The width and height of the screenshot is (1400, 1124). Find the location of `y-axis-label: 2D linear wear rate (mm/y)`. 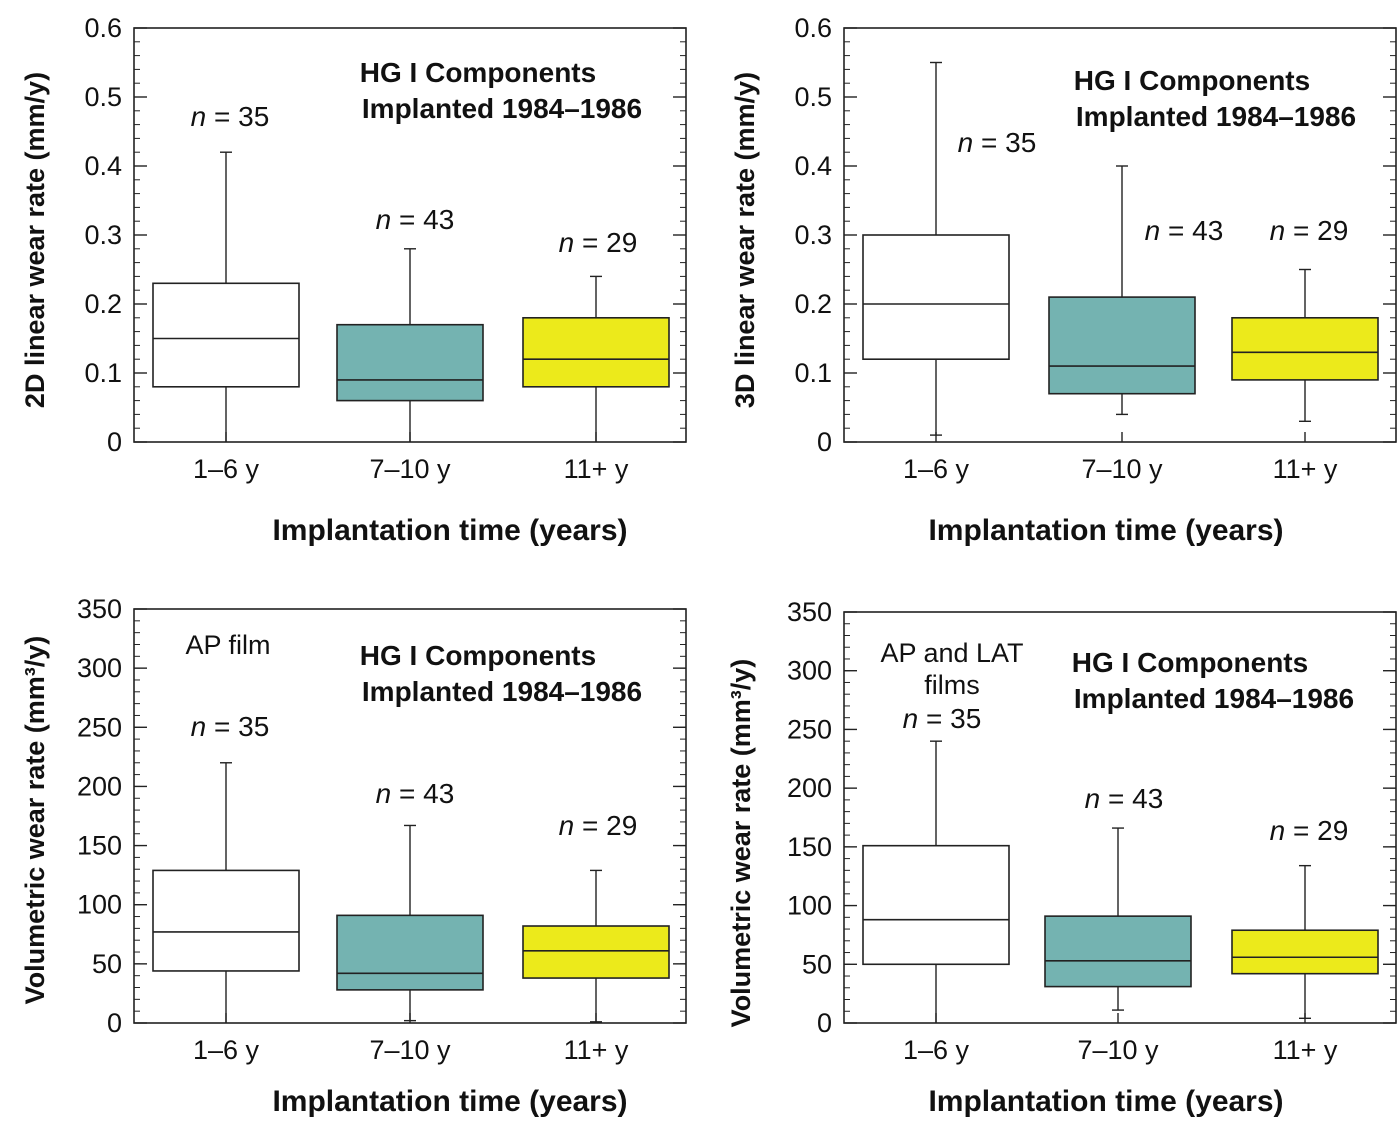

y-axis-label: 2D linear wear rate (mm/y) is located at coordinates (35, 240).